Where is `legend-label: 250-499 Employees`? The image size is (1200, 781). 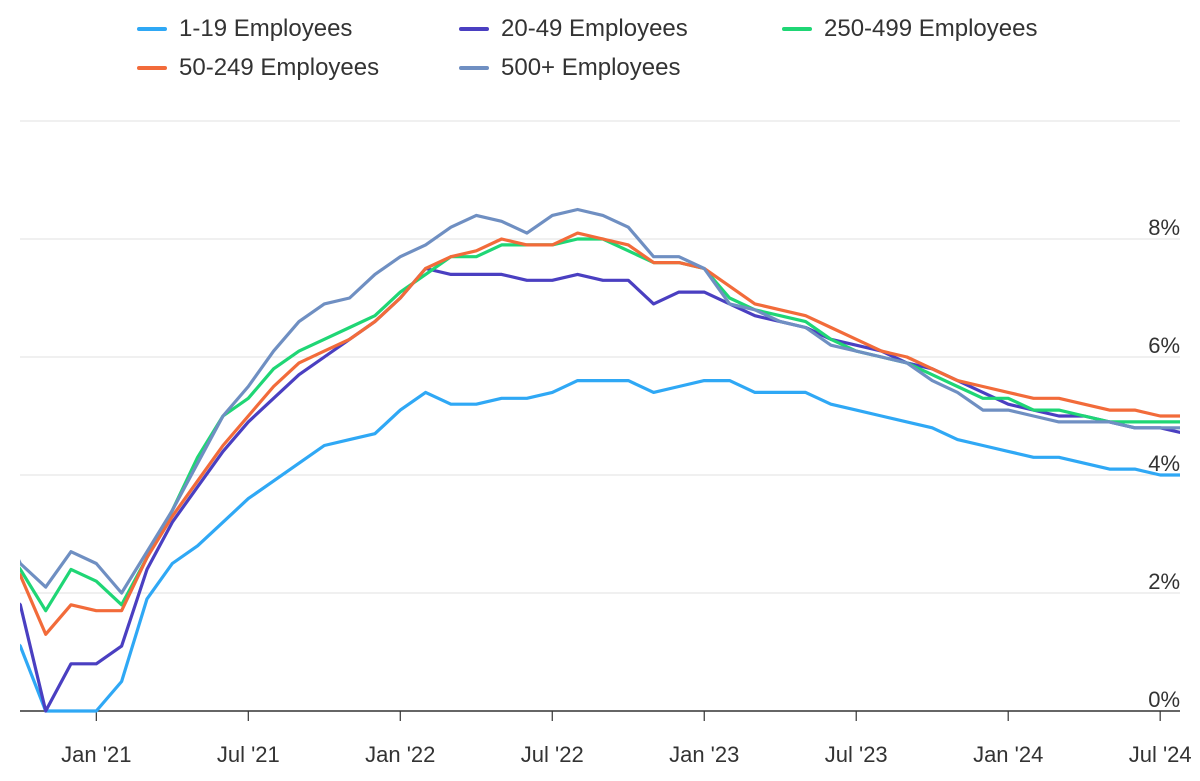 legend-label: 250-499 Employees is located at coordinates (931, 28).